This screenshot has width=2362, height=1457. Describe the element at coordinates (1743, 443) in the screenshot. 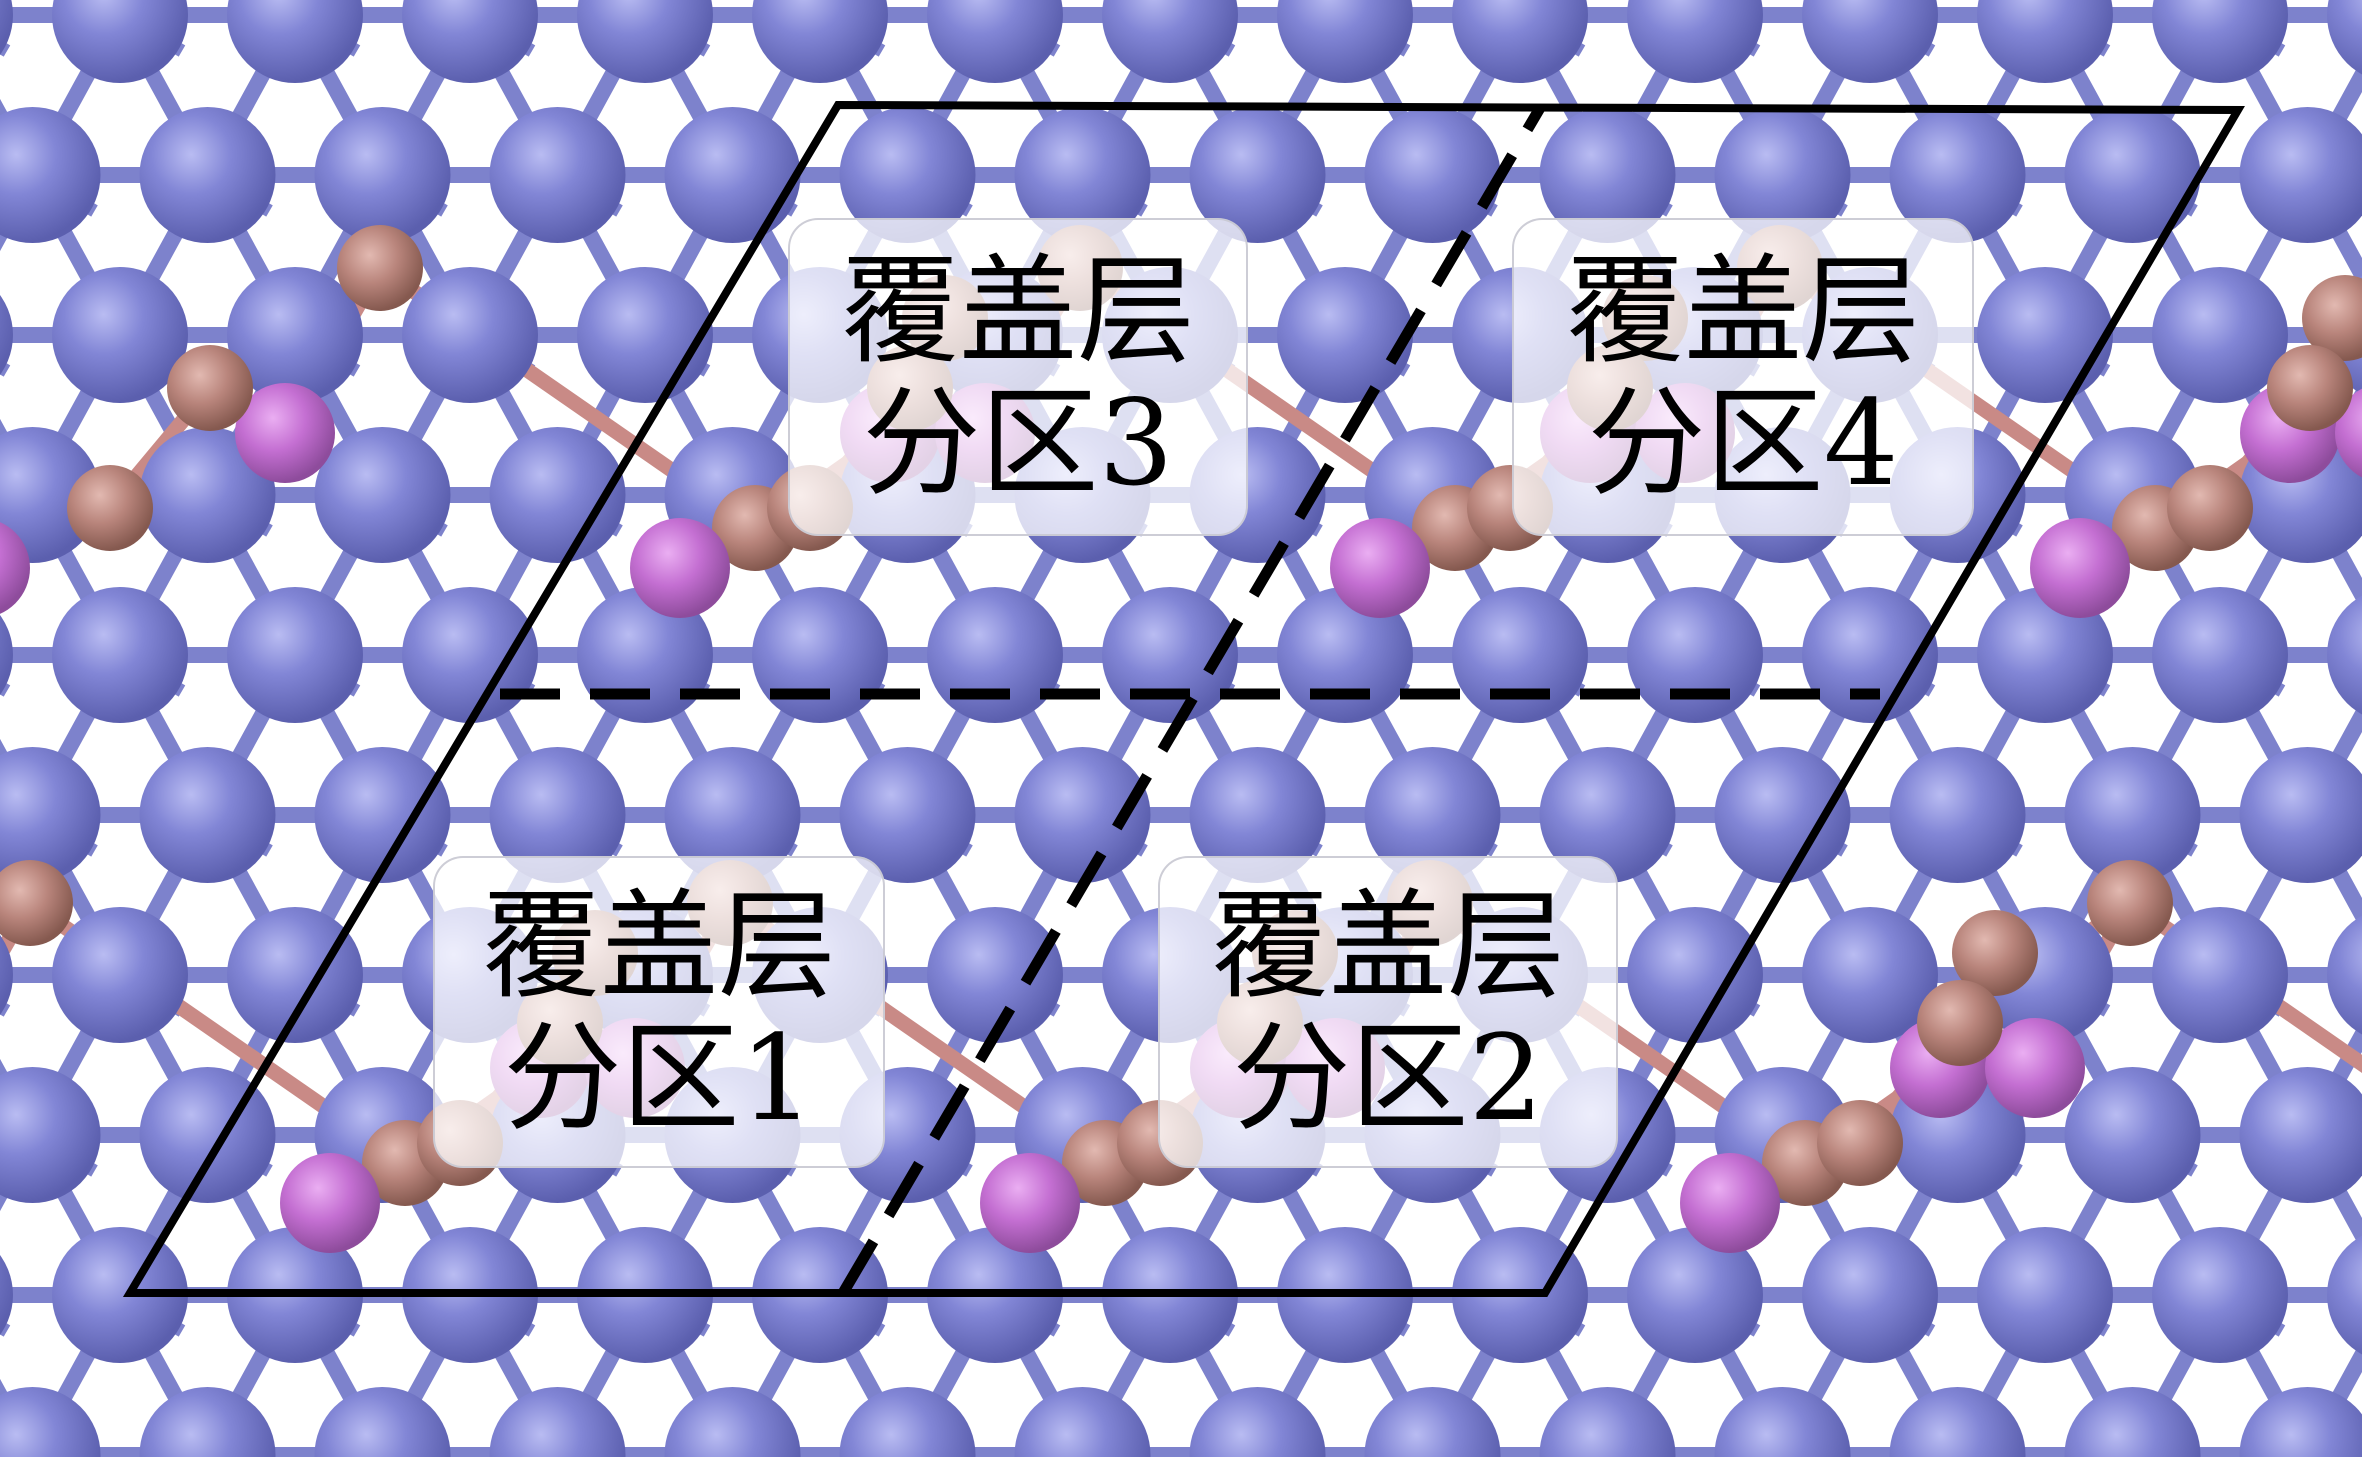

I see `region-label-4-partition: 分区4` at that location.